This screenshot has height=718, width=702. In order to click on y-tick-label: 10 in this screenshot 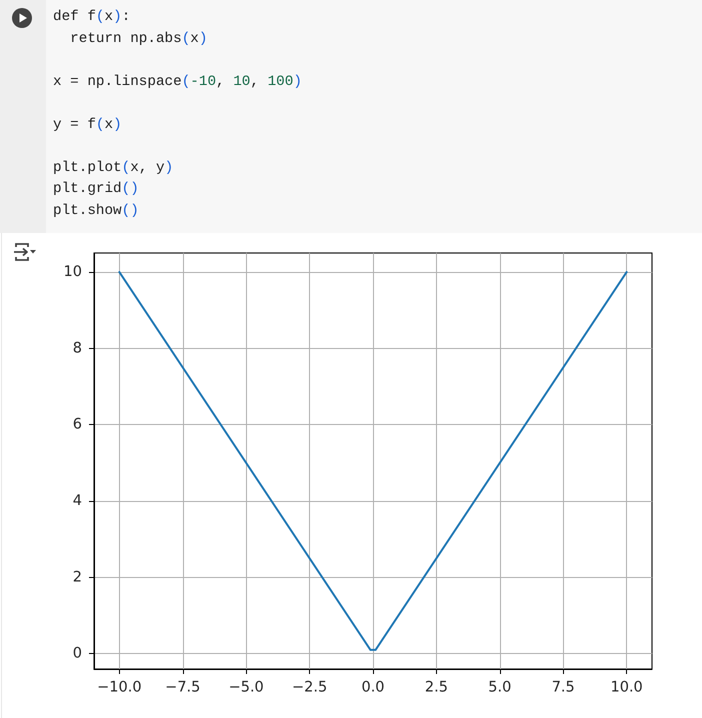, I will do `click(73, 272)`.